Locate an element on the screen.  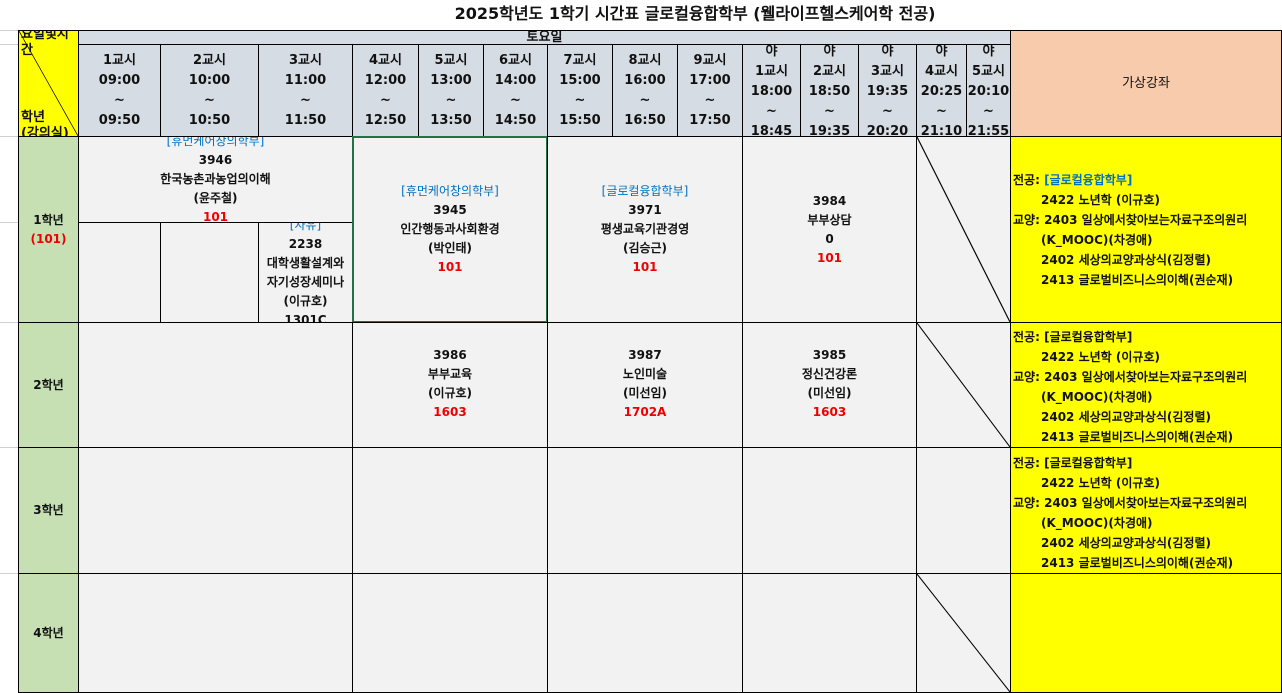
period-t2: 14:50 is located at coordinates (515, 120).